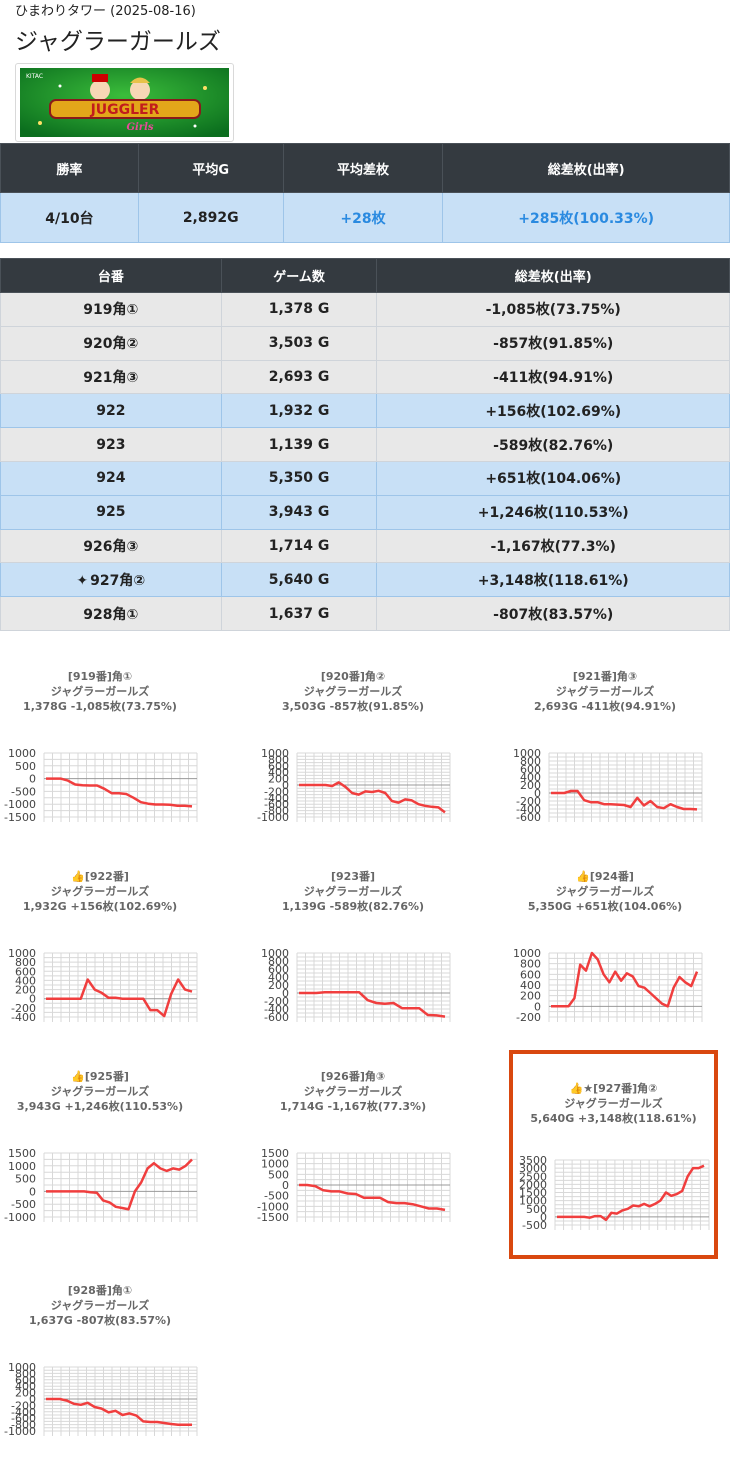 This screenshot has width=730, height=1461. What do you see at coordinates (586, 168) in the screenshot?
I see `header-total-diff: 総差枚(出率)` at bounding box center [586, 168].